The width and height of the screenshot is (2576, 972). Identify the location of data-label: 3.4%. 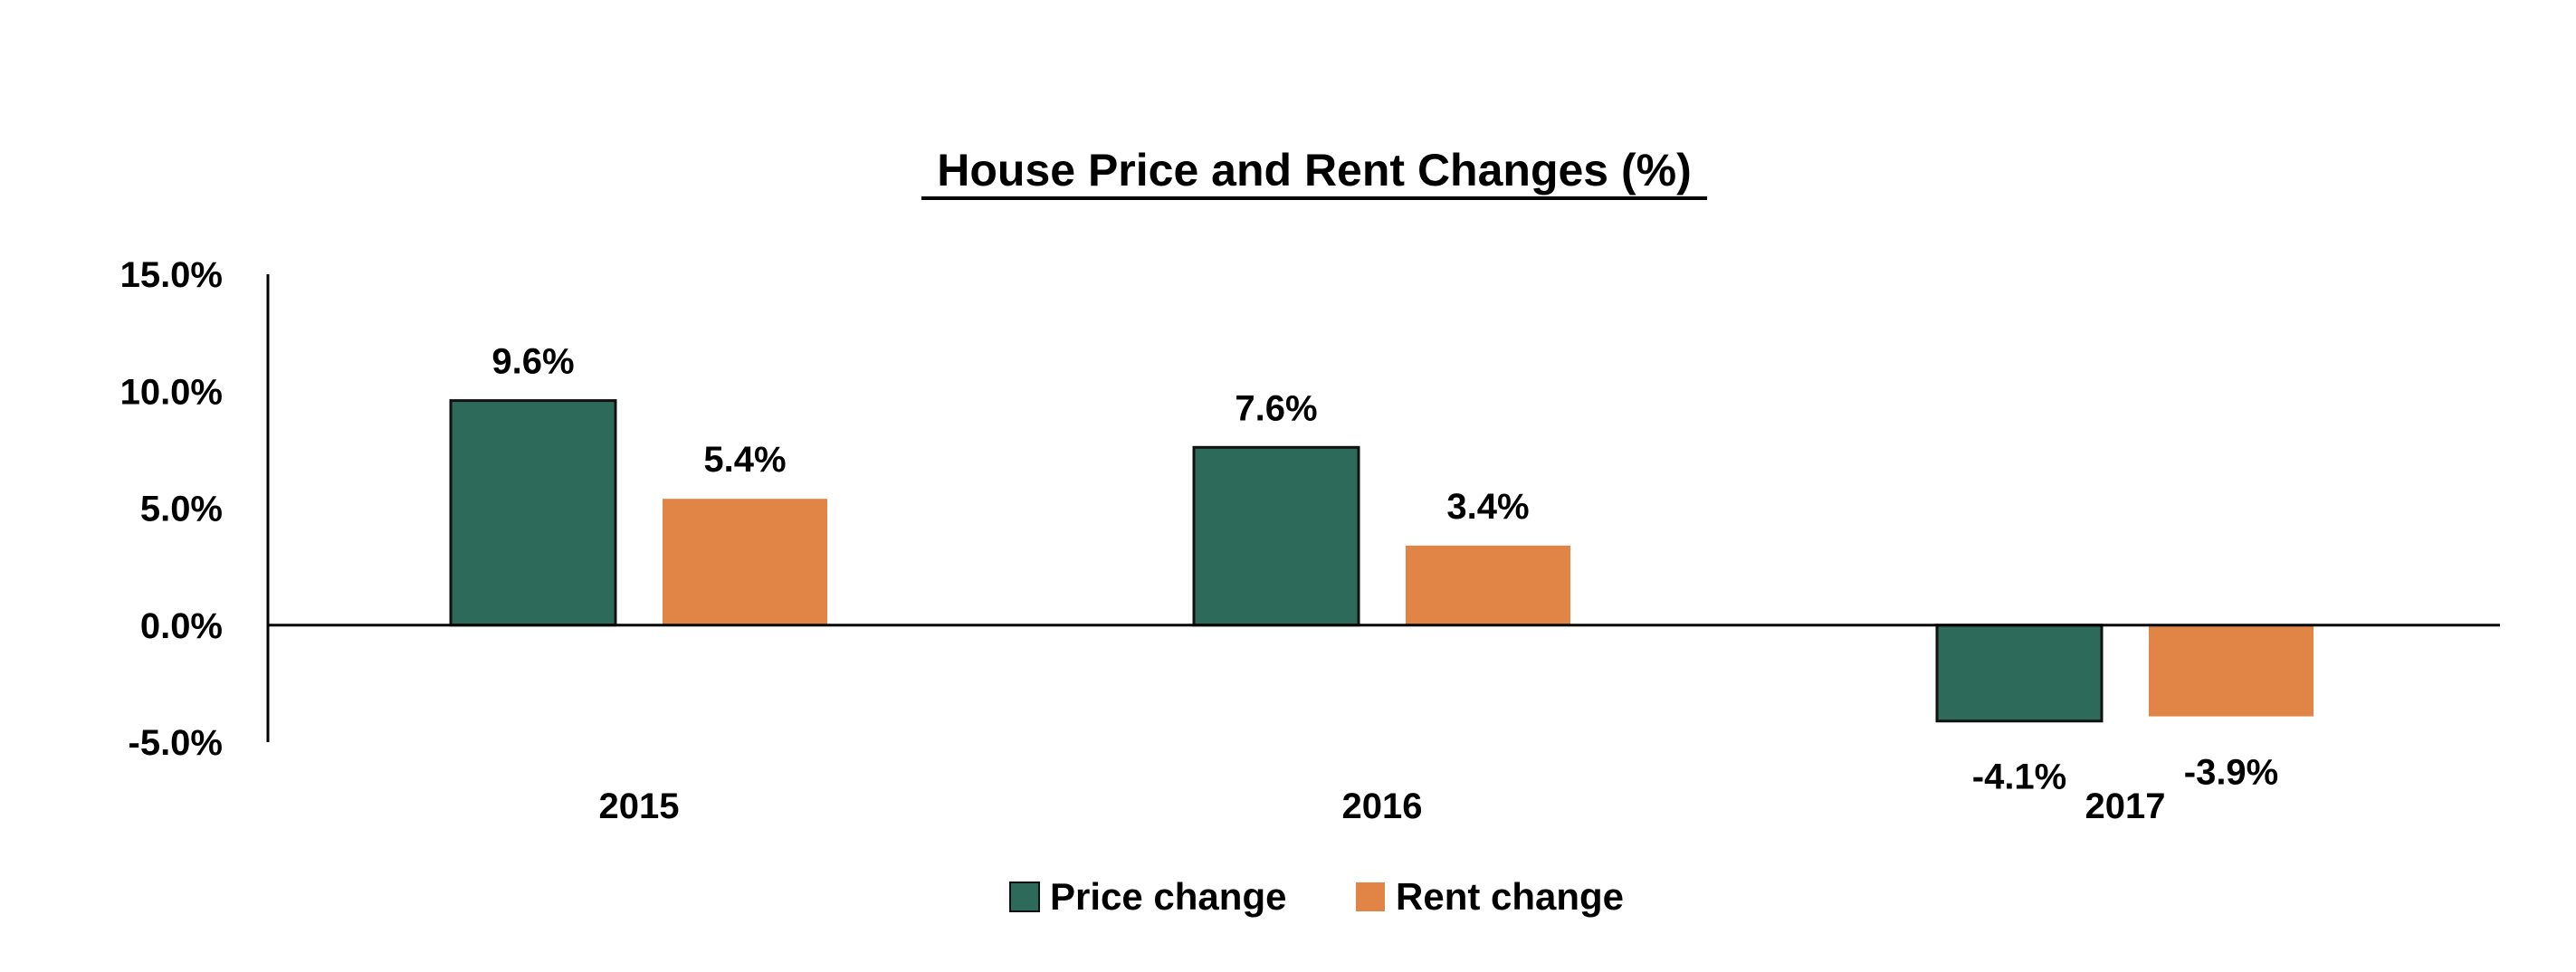
(1488, 507).